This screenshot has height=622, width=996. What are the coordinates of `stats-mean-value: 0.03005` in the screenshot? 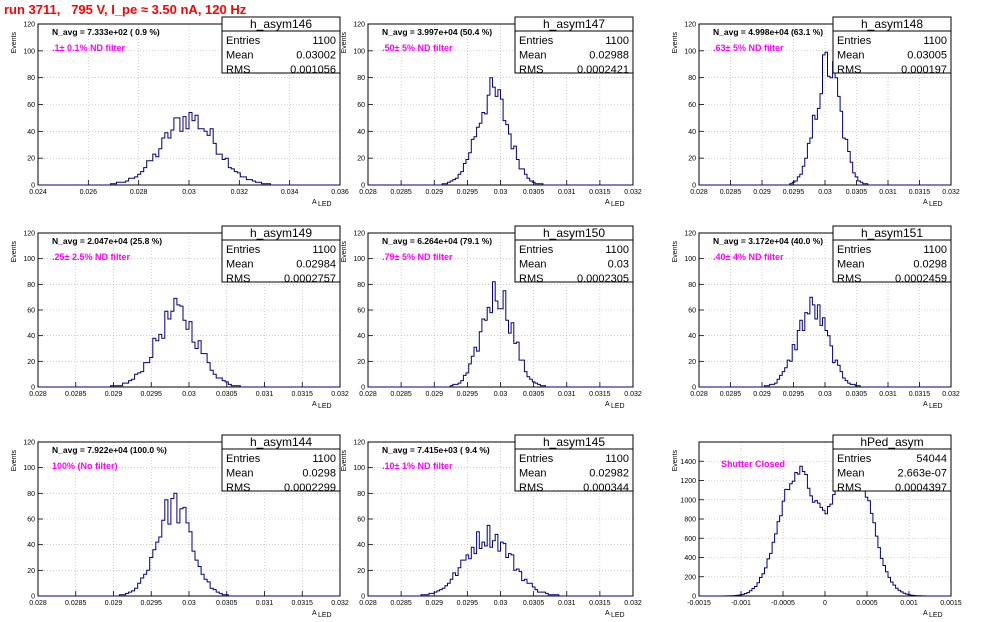 It's located at (927, 56).